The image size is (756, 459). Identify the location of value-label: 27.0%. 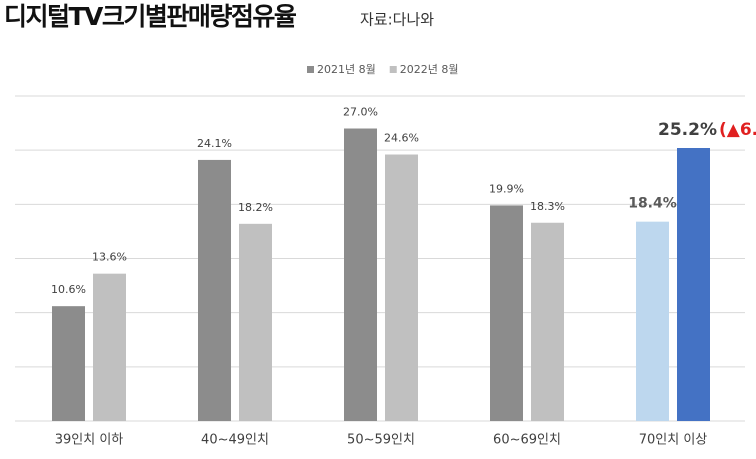
(360, 112).